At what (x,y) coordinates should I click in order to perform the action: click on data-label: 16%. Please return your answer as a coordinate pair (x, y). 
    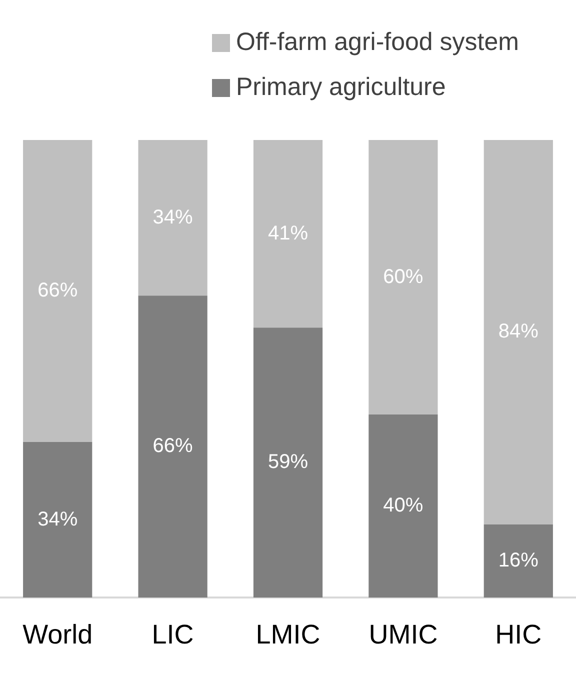
    Looking at the image, I should click on (518, 561).